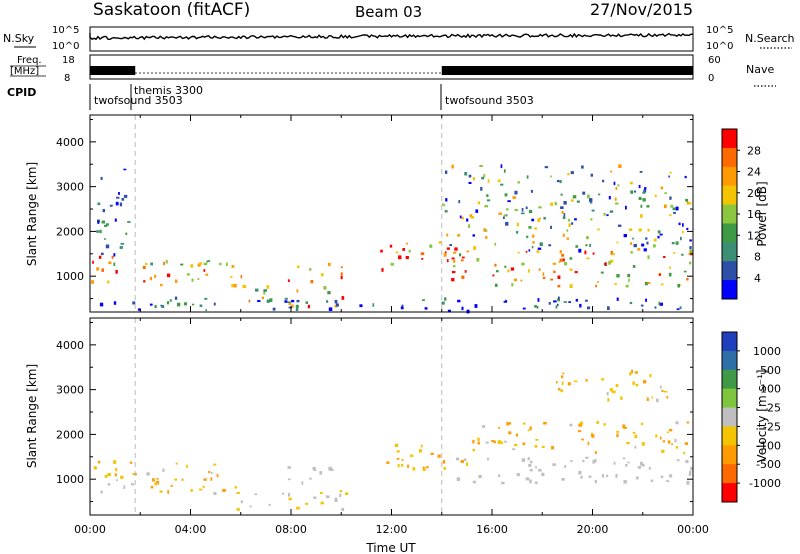  What do you see at coordinates (719, 46) in the screenshot?
I see `nsearch-tick-bottom: 10^0` at bounding box center [719, 46].